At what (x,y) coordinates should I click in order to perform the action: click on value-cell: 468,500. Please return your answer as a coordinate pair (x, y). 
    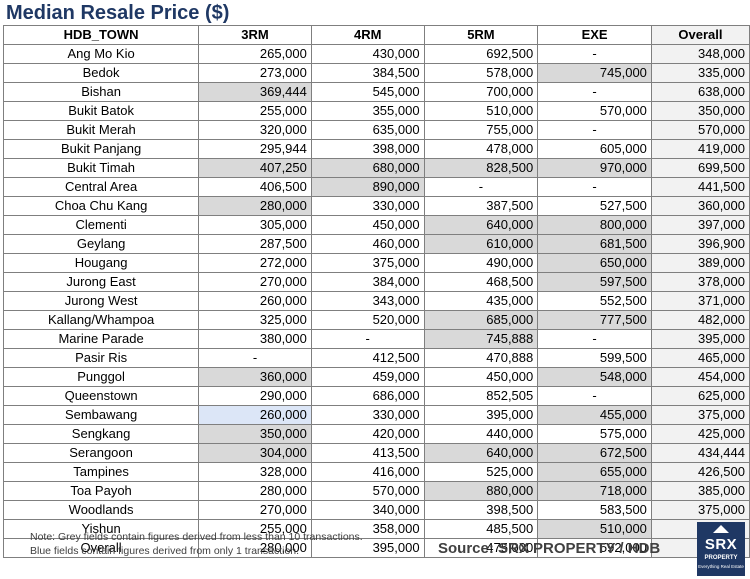
    Looking at the image, I should click on (481, 282).